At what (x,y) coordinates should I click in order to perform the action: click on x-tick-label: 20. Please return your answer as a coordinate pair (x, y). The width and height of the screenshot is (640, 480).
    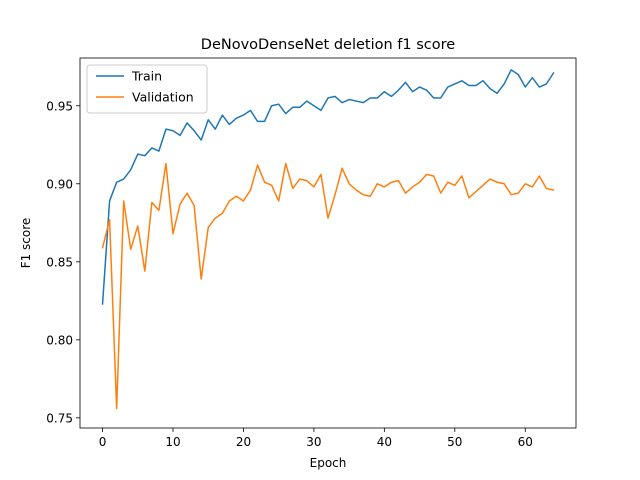
    Looking at the image, I should click on (243, 442).